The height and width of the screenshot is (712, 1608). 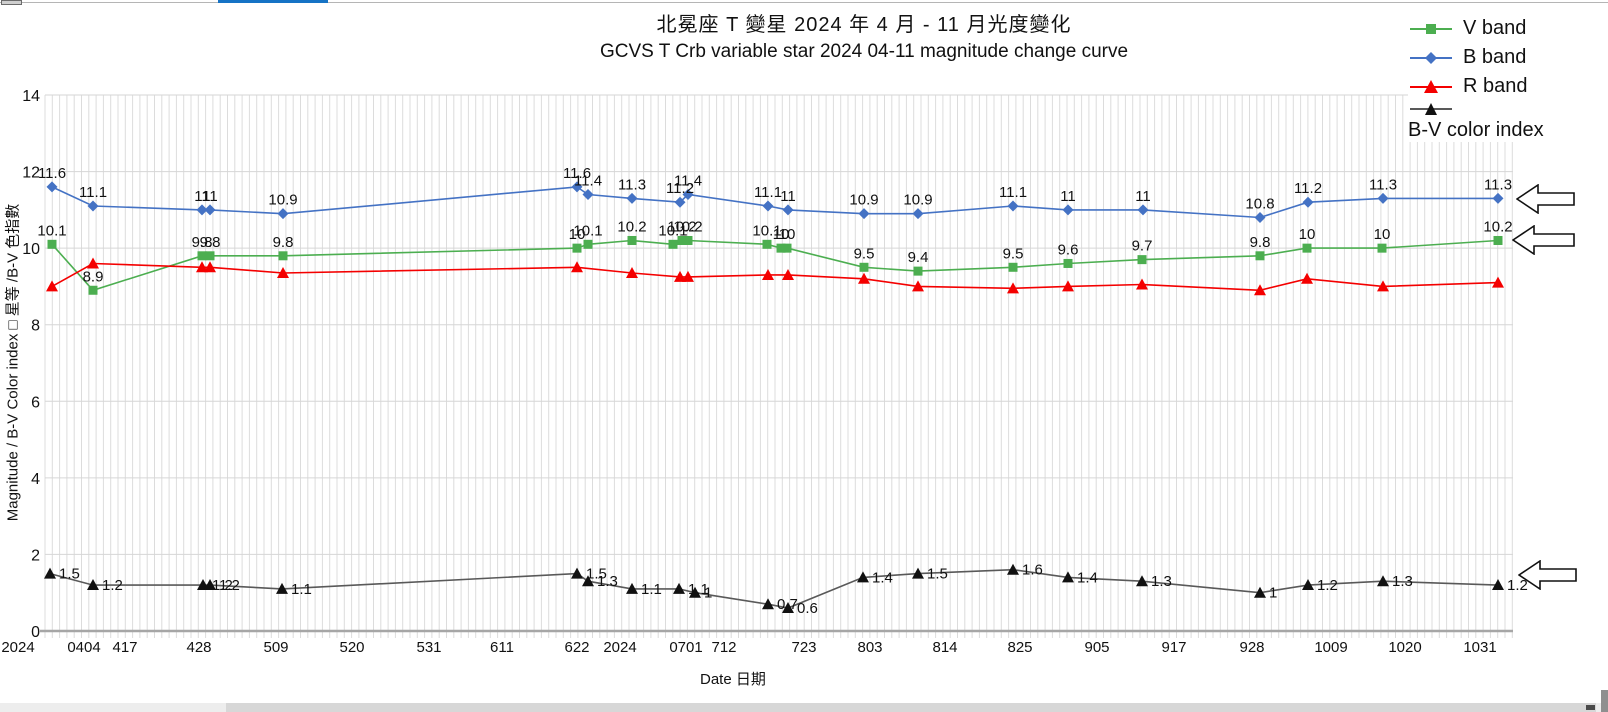 I want to click on mouse-cursor, so click(x=1590, y=707).